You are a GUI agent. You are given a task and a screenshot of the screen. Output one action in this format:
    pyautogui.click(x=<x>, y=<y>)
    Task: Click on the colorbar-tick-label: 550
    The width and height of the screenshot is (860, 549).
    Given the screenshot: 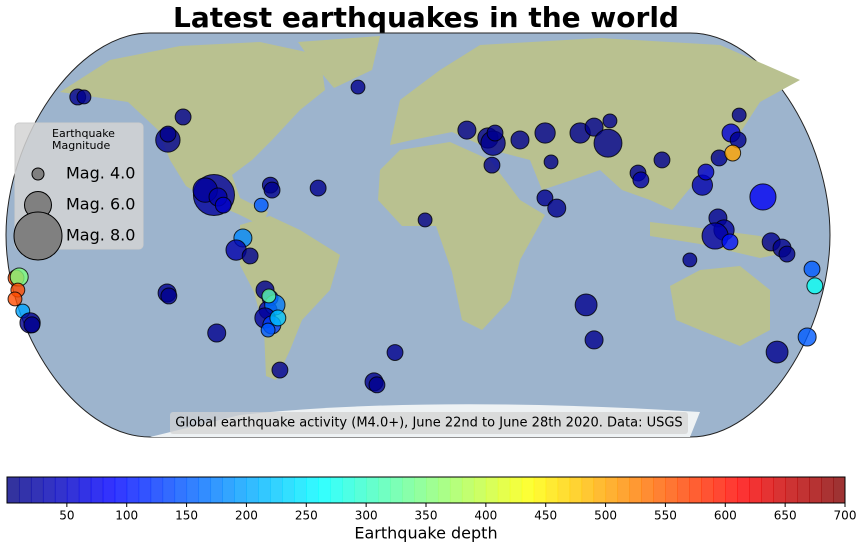 What is the action you would take?
    pyautogui.click(x=665, y=516)
    